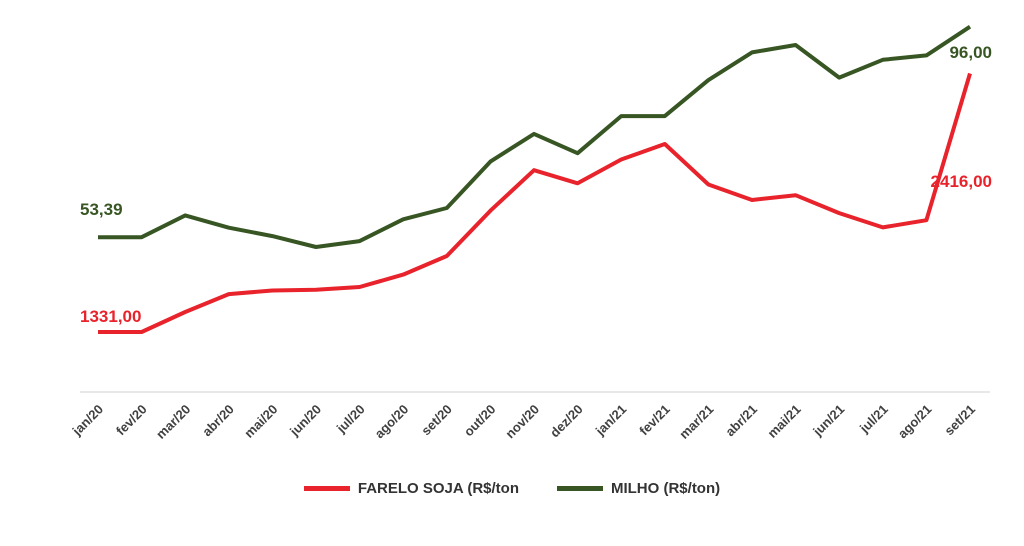  What do you see at coordinates (566, 421) in the screenshot?
I see `x-tick-label: dez/20` at bounding box center [566, 421].